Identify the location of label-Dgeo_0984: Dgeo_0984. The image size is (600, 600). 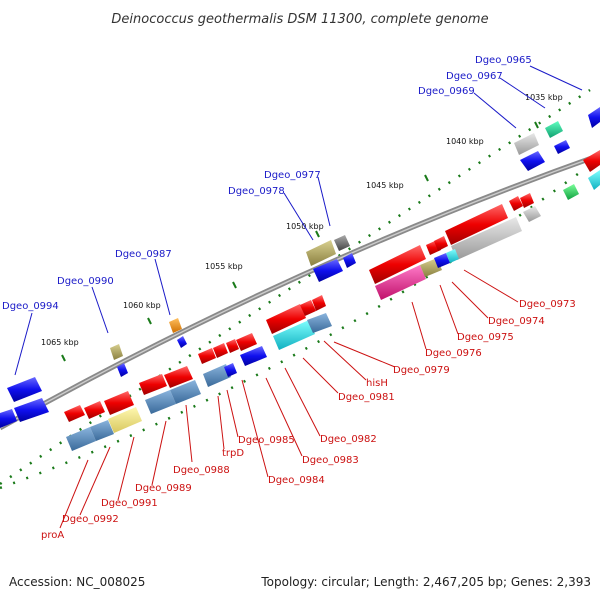
(296, 480).